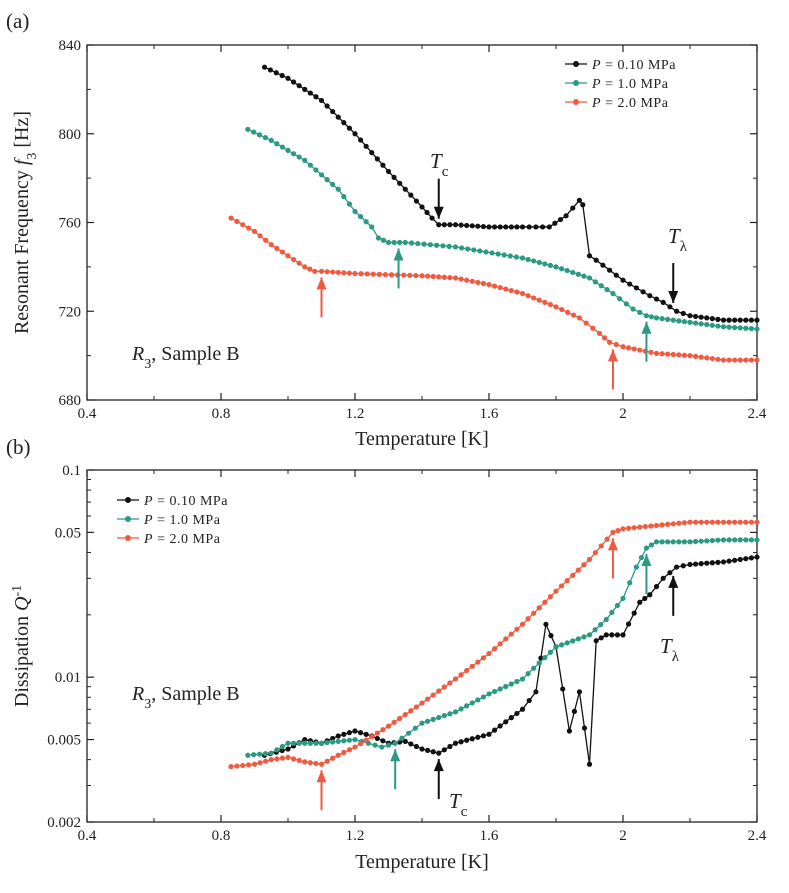 The image size is (789, 893). I want to click on x-tick-label: 0.8, so click(221, 414).